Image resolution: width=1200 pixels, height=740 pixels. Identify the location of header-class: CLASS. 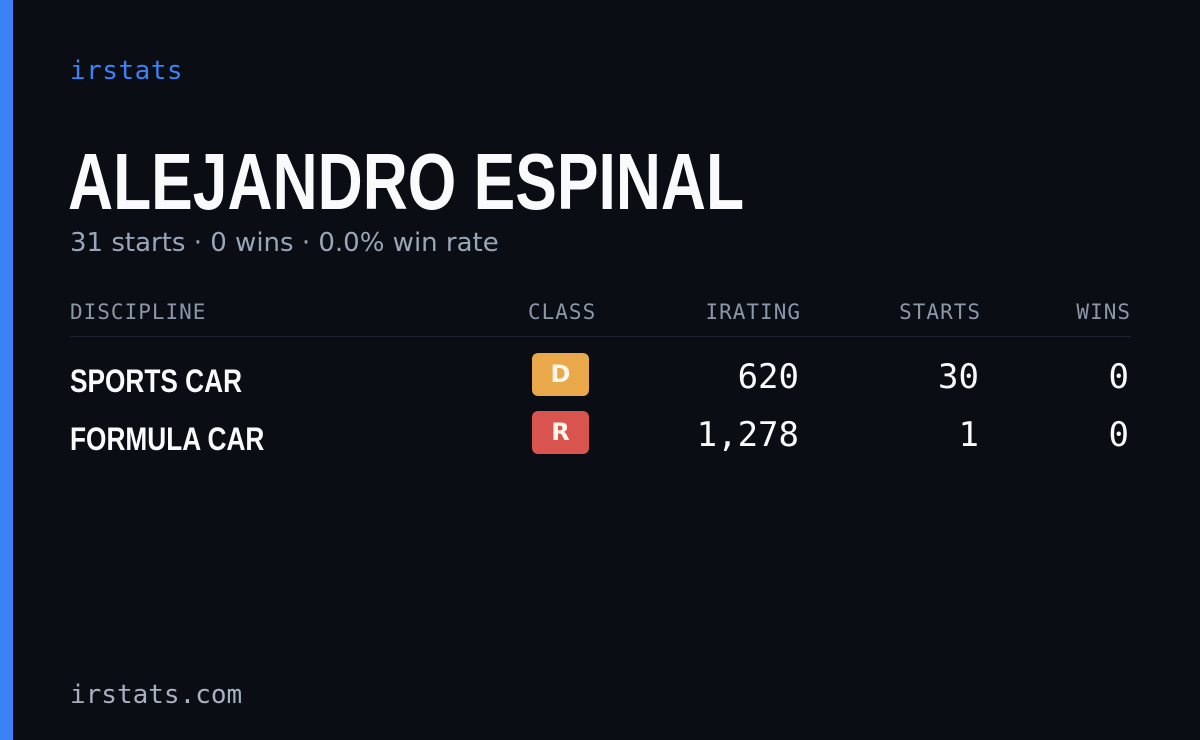
(562, 312).